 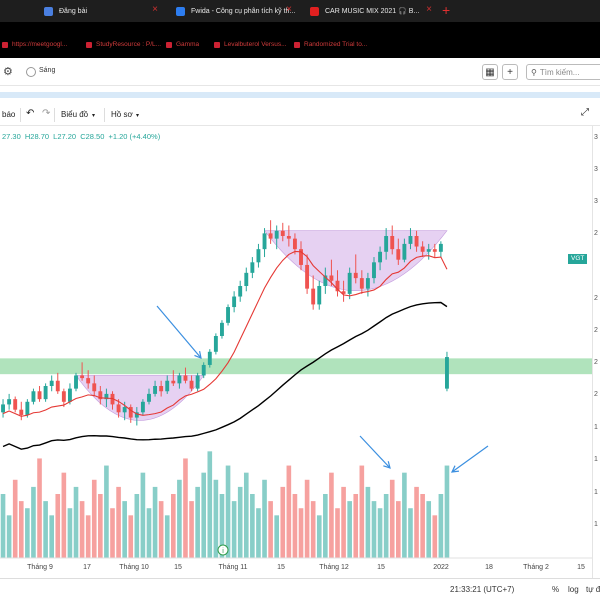 I want to click on divider, so click(x=20, y=115).